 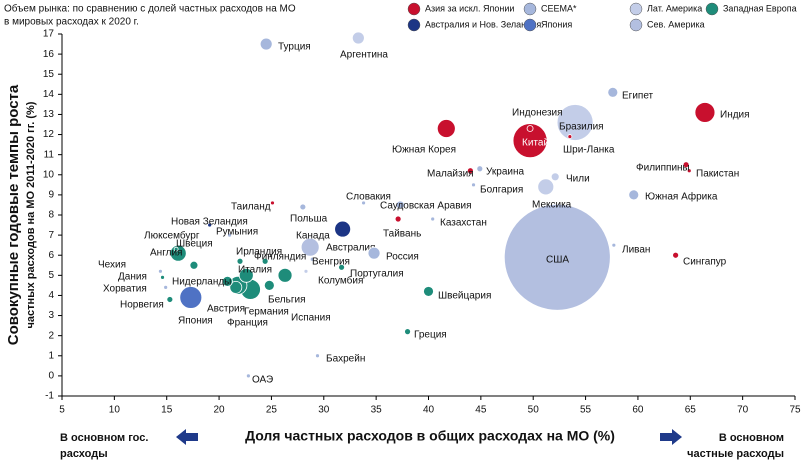 What do you see at coordinates (705, 262) in the screenshot?
I see `data-label: Сингапур` at bounding box center [705, 262].